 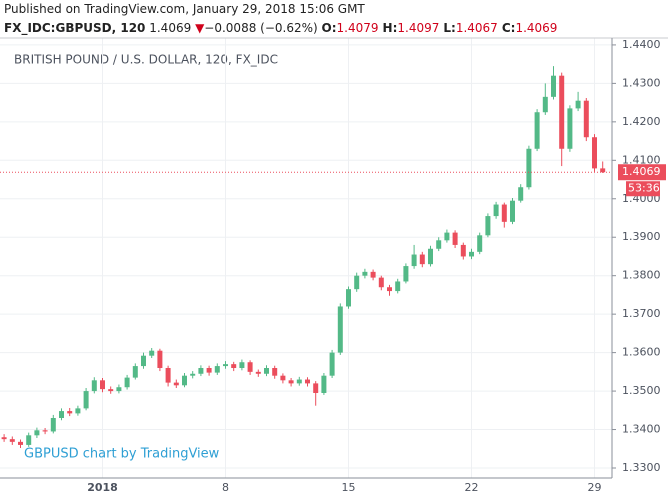 I want to click on x-tick-label: 15, so click(x=349, y=487).